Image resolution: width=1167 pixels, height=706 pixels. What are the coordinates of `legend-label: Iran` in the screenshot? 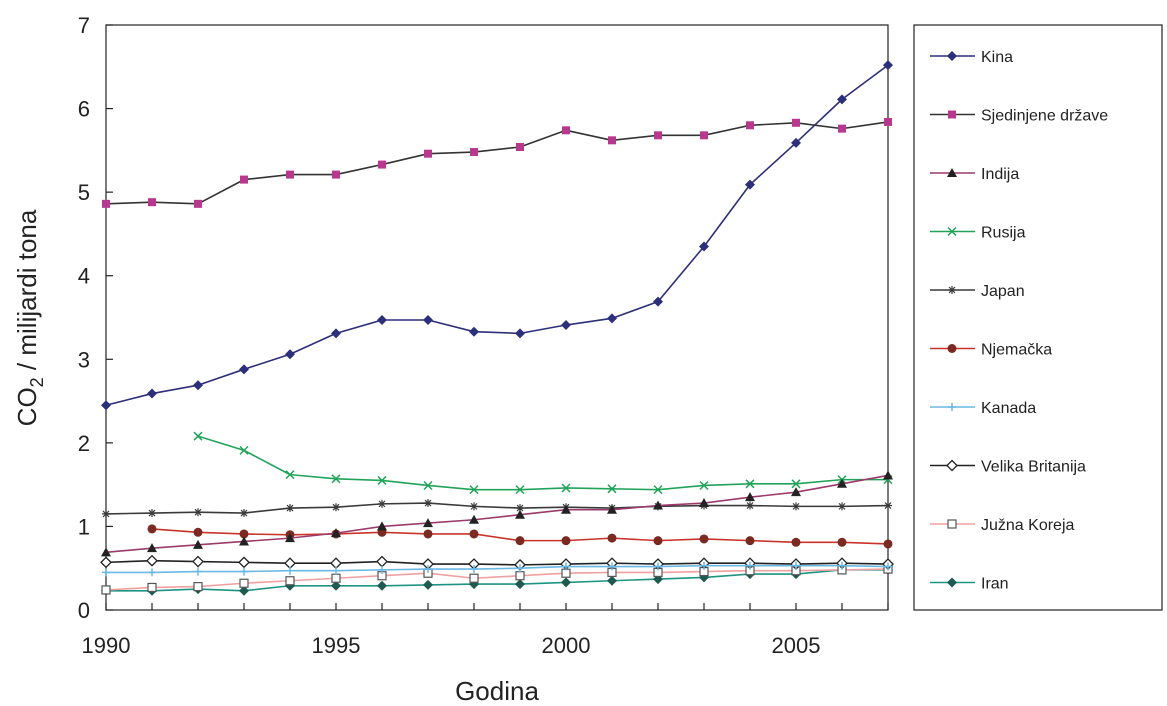 It's located at (995, 584).